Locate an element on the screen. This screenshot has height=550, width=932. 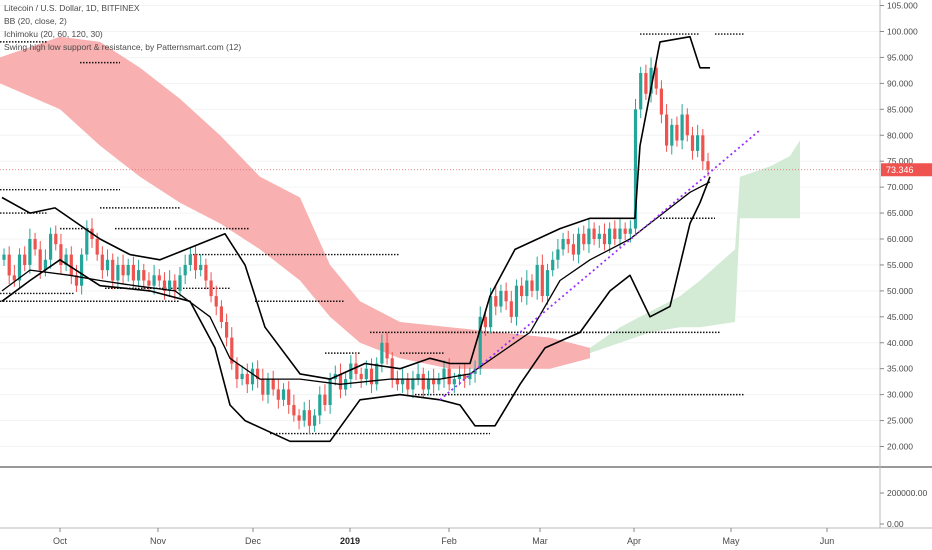
legend-ichimoku: Ichimoku (20, 60, 120, 30) is located at coordinates (53, 34).